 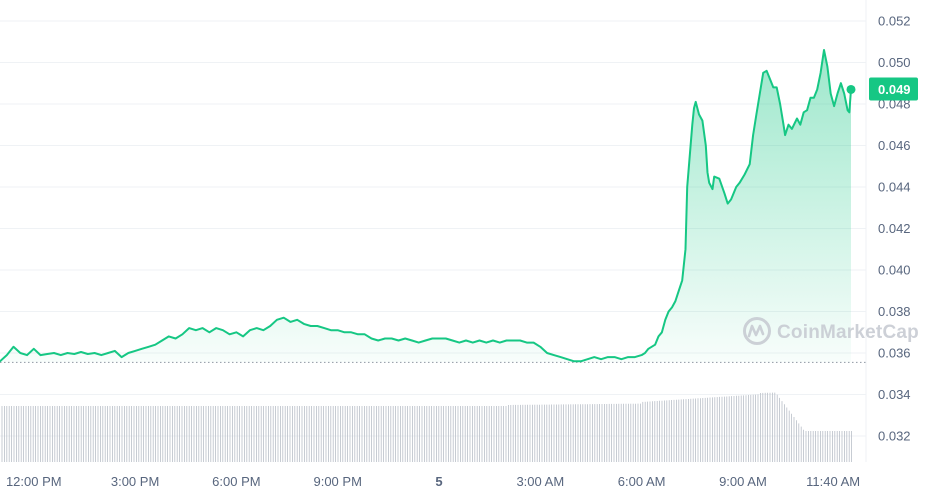 What do you see at coordinates (894, 311) in the screenshot?
I see `y-tick-label: 0.038` at bounding box center [894, 311].